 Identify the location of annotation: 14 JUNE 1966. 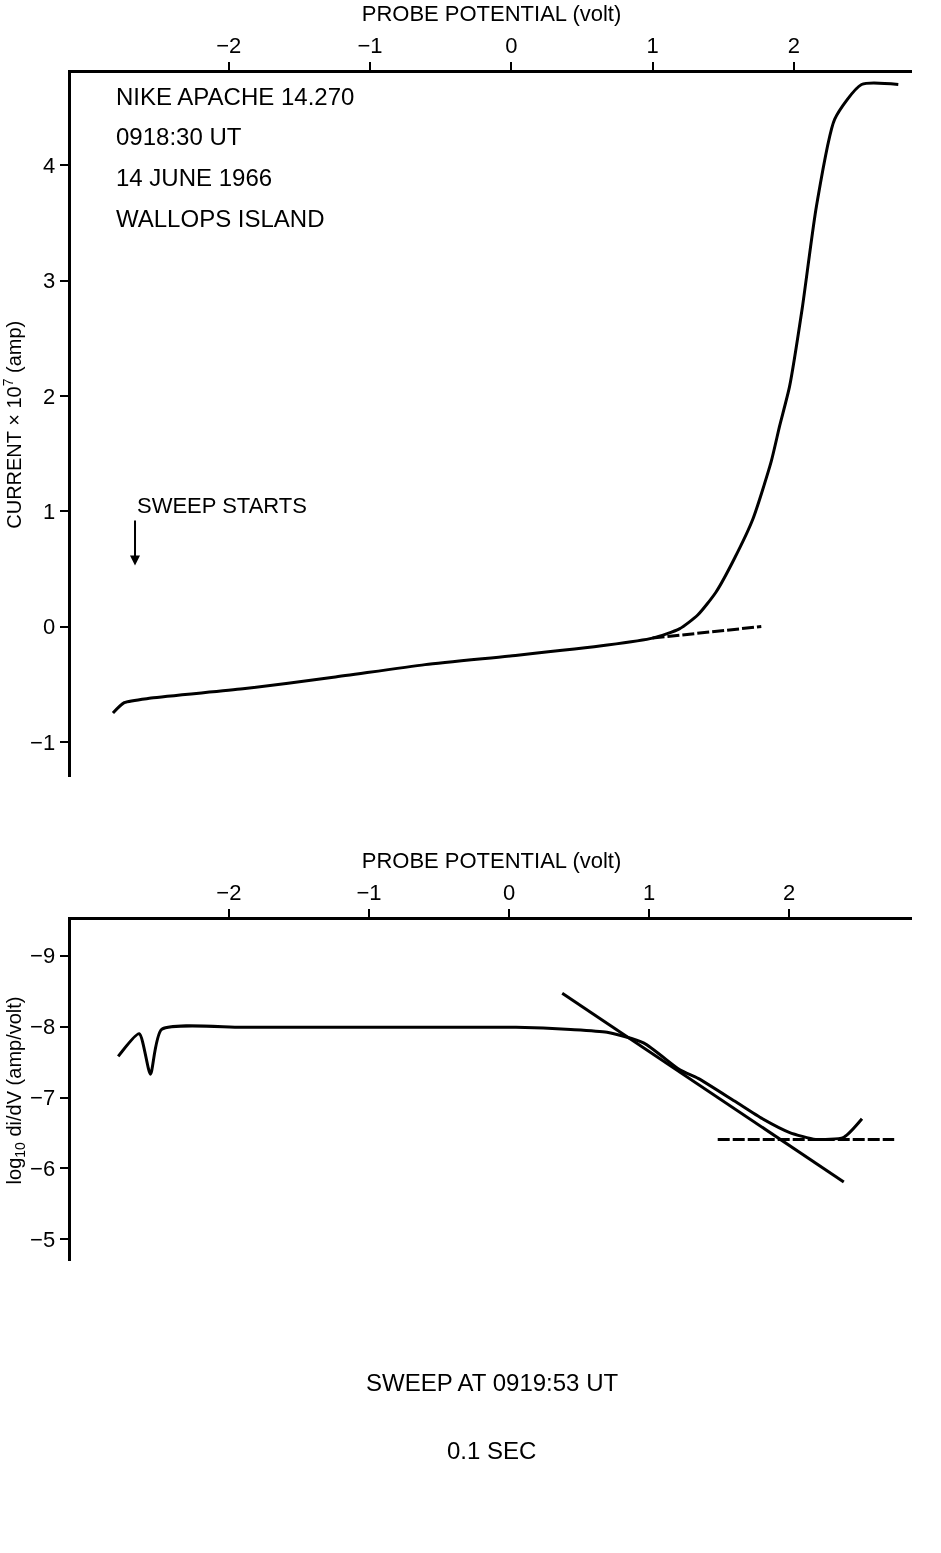
(194, 177).